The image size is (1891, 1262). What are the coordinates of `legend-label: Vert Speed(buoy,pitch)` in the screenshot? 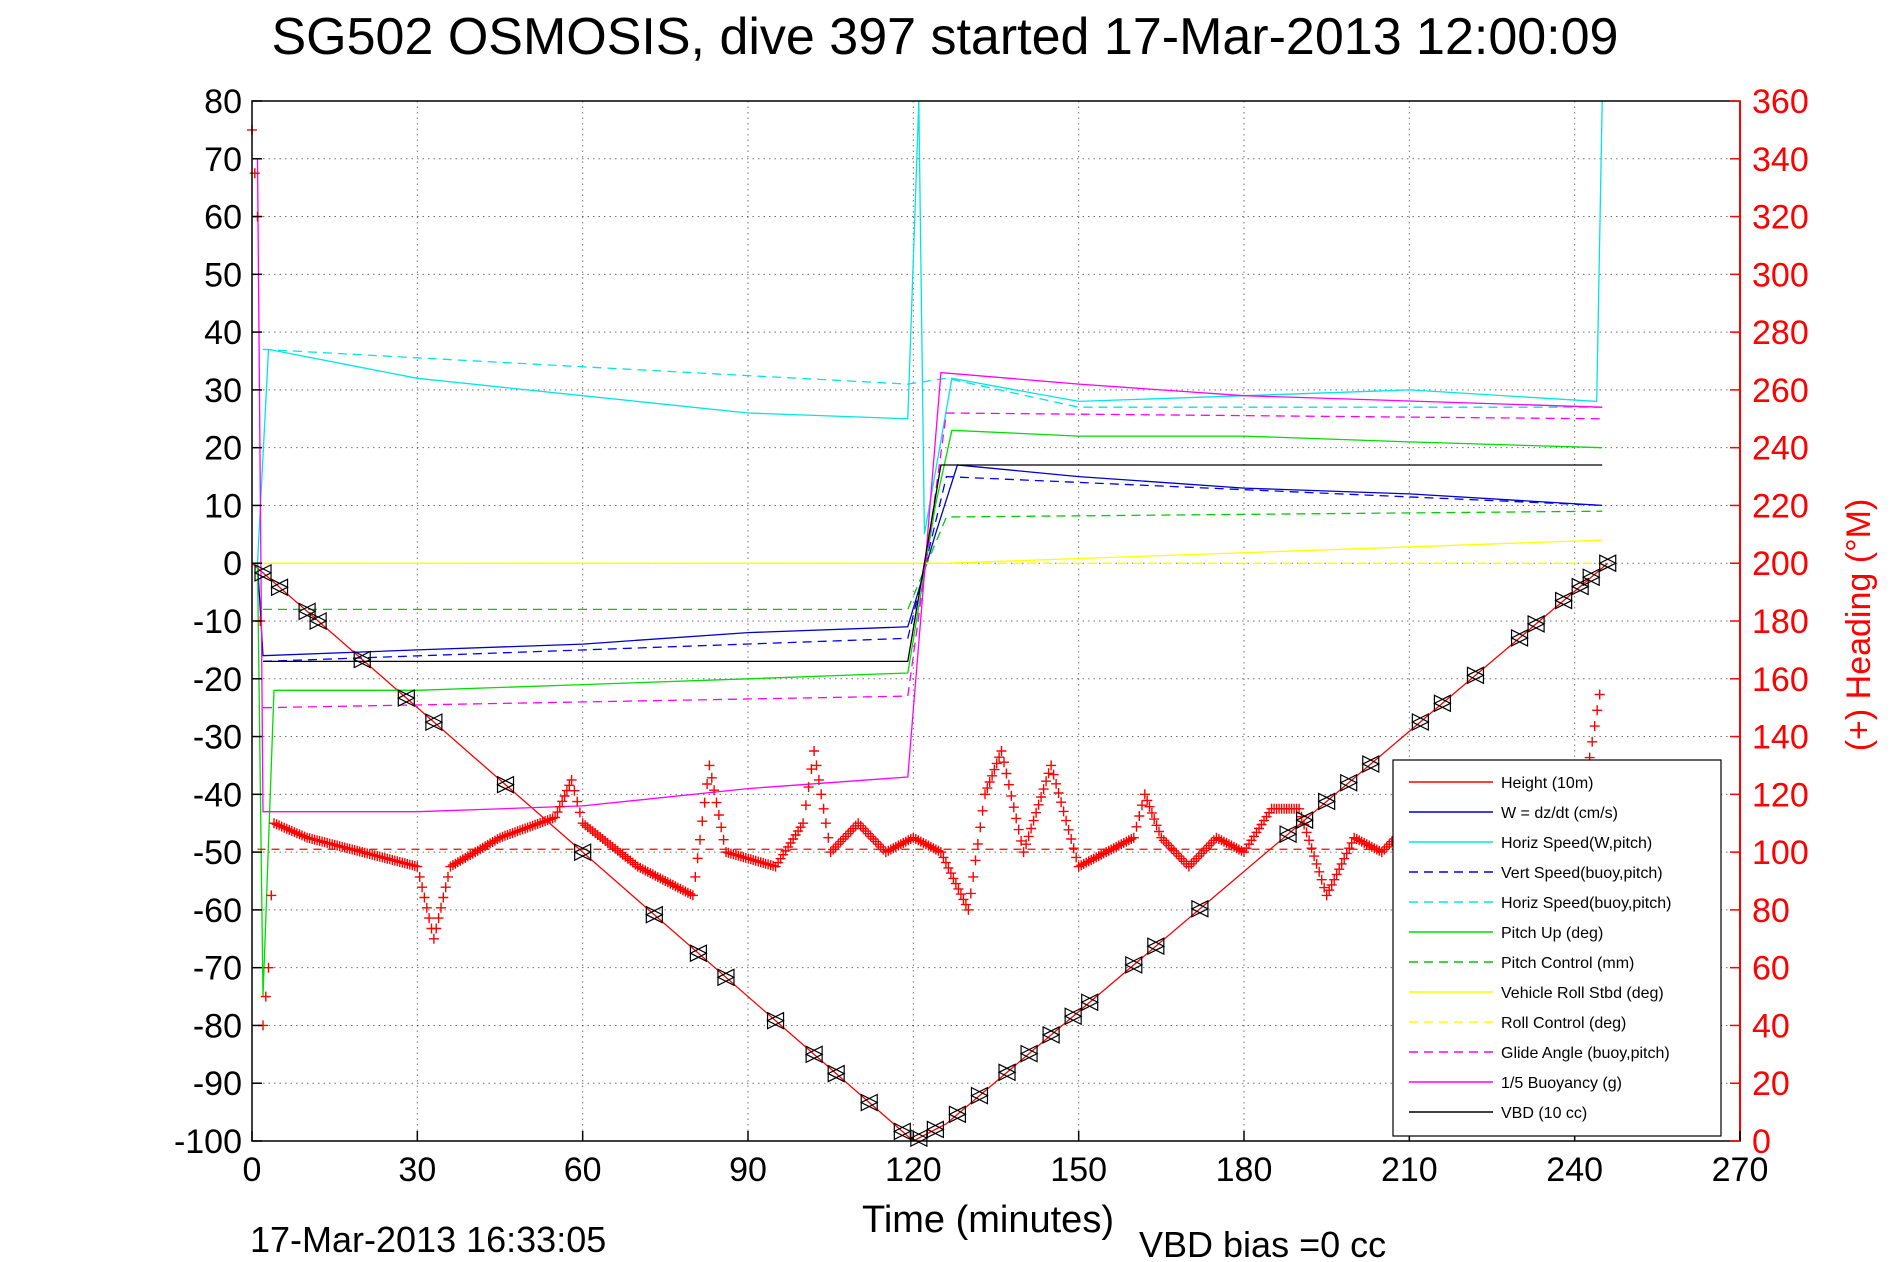 It's located at (1582, 873).